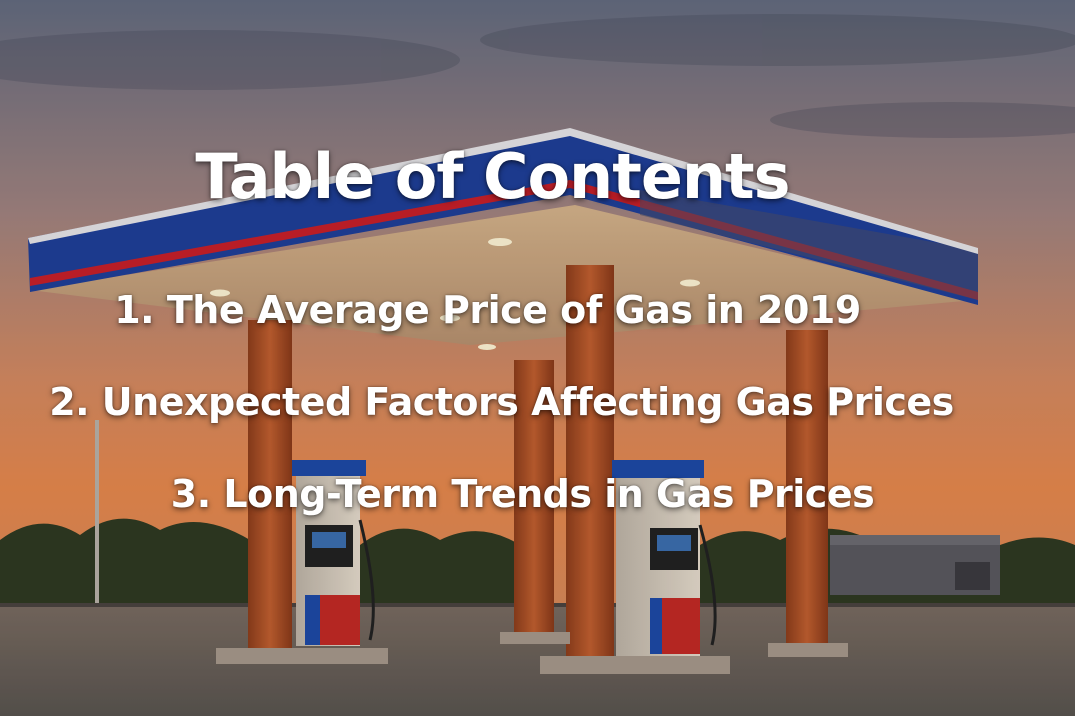  What do you see at coordinates (333, 553) in the screenshot?
I see `fuel-pump-left` at bounding box center [333, 553].